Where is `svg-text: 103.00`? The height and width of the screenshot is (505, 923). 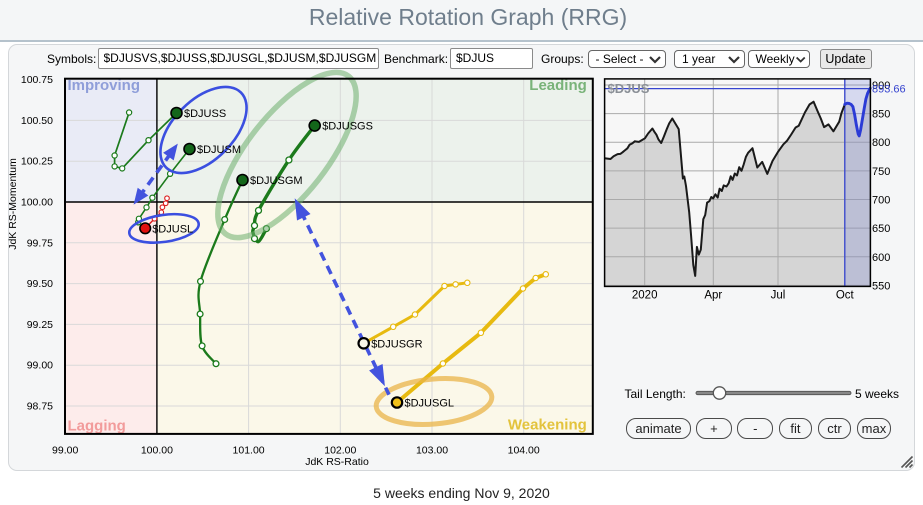 svg-text: 103.00 is located at coordinates (432, 451).